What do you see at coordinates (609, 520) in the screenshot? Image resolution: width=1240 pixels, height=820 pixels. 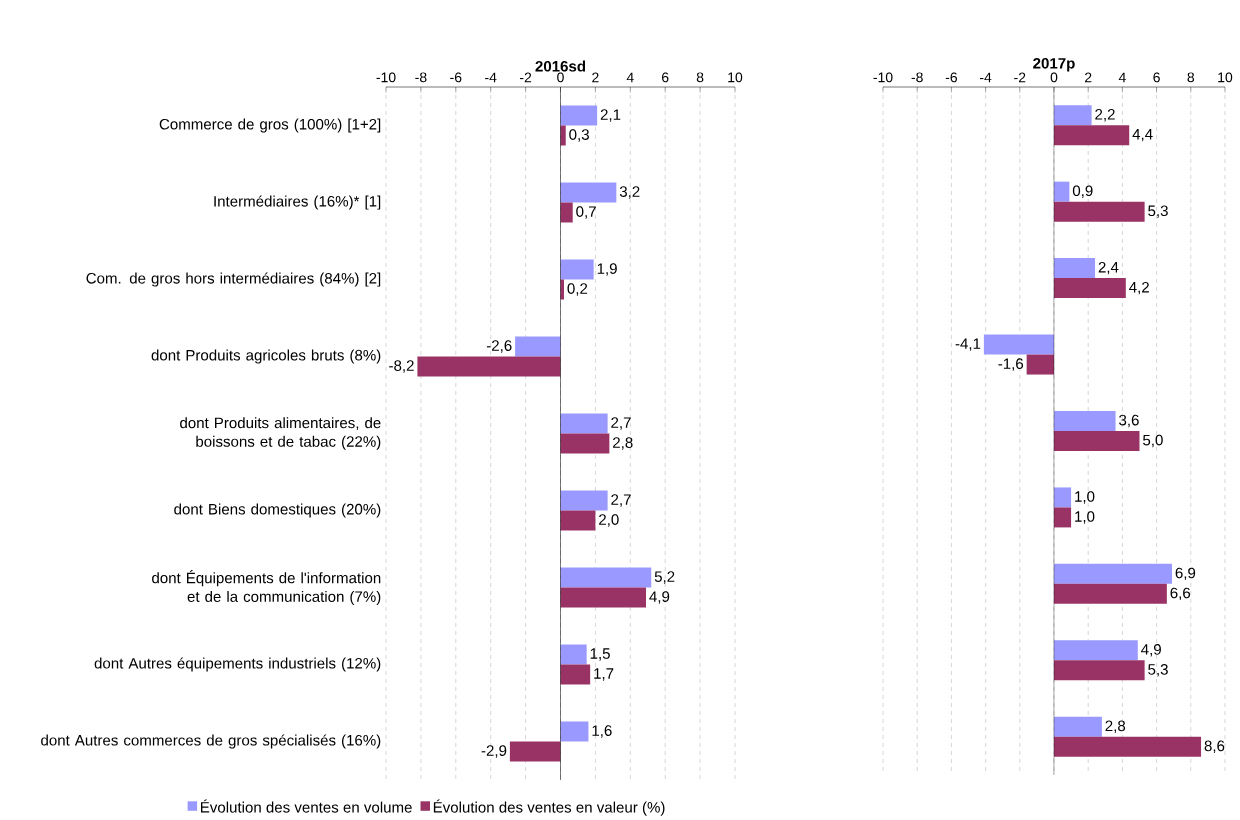 I see `data-label: 2,0` at bounding box center [609, 520].